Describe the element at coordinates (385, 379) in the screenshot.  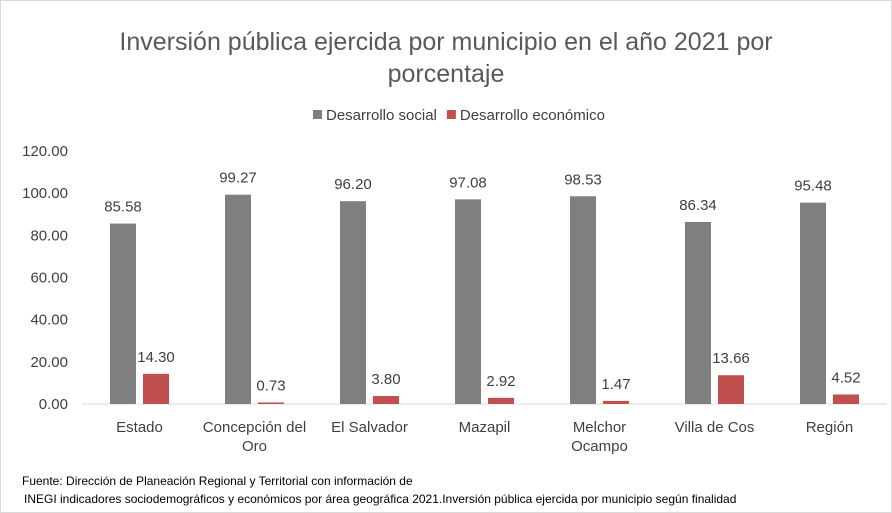
I see `data-label: 3.80` at that location.